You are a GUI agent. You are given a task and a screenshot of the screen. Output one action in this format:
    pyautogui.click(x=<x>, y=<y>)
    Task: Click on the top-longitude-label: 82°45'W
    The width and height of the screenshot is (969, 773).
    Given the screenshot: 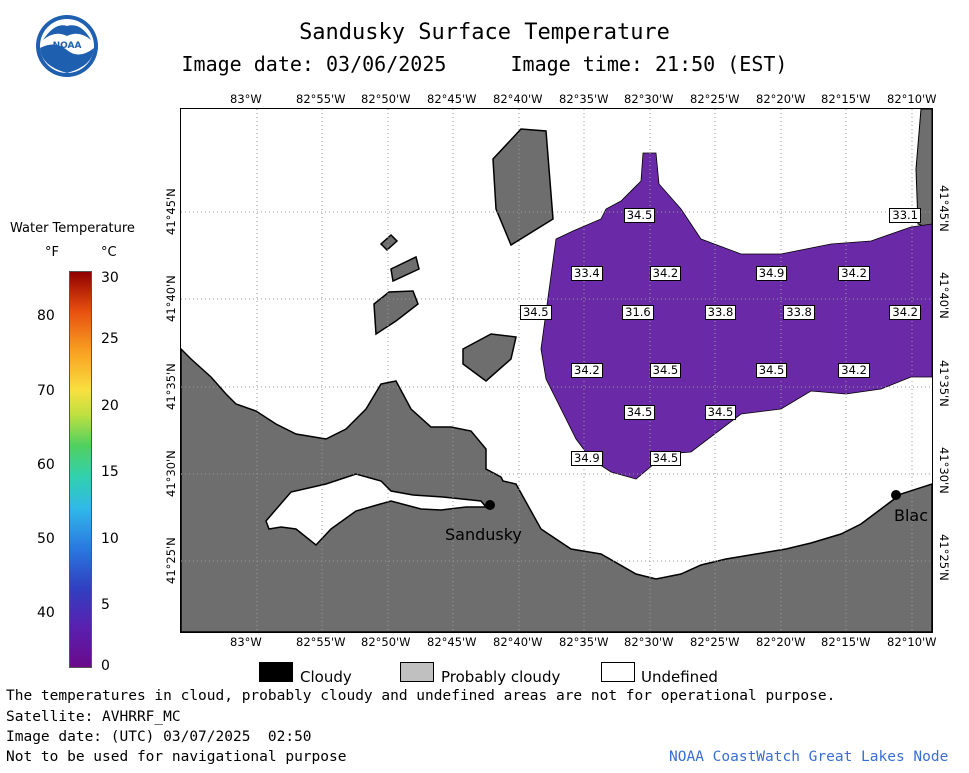 What is the action you would take?
    pyautogui.click(x=452, y=99)
    